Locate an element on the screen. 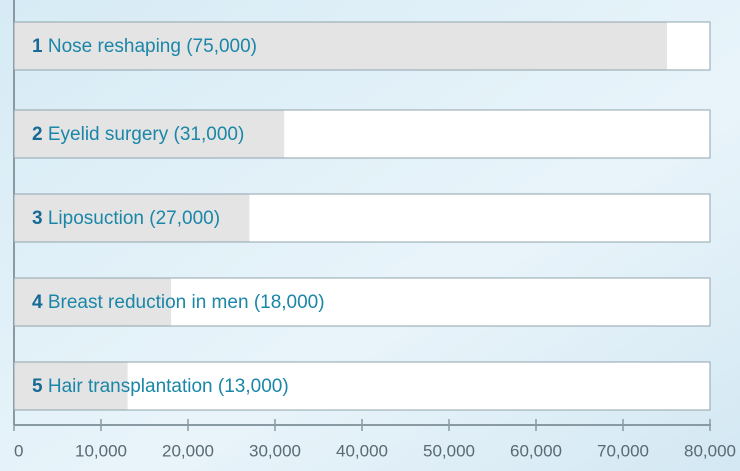  category: Nose reshaping is located at coordinates (114, 46).